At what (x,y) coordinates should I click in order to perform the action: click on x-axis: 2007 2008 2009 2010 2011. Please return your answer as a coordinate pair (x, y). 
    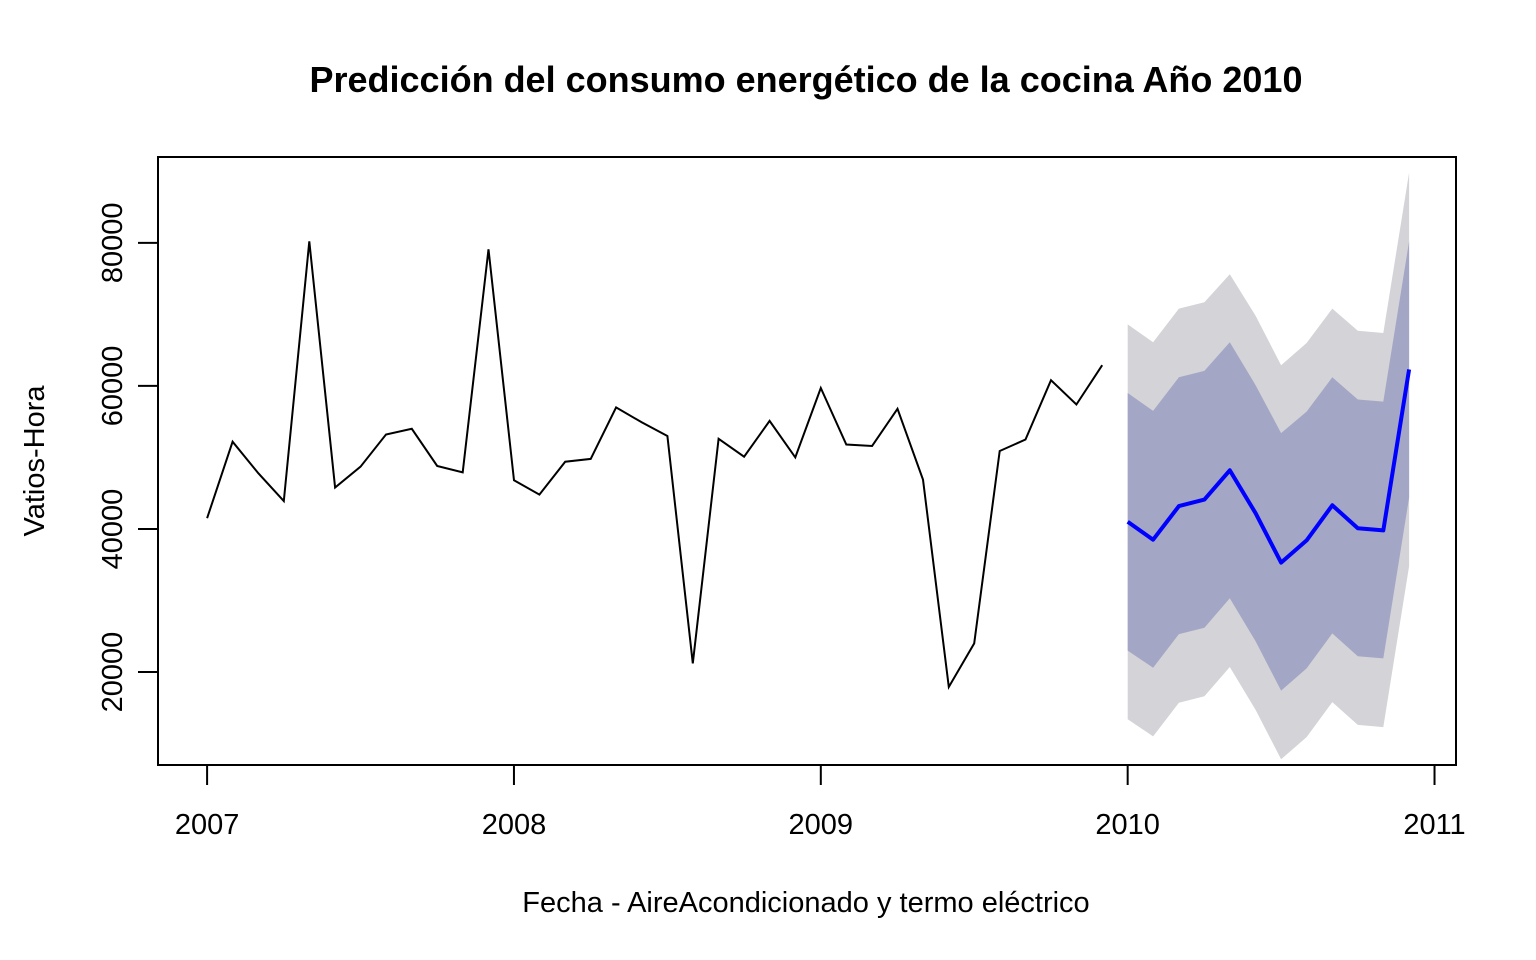
    Looking at the image, I should click on (820, 802).